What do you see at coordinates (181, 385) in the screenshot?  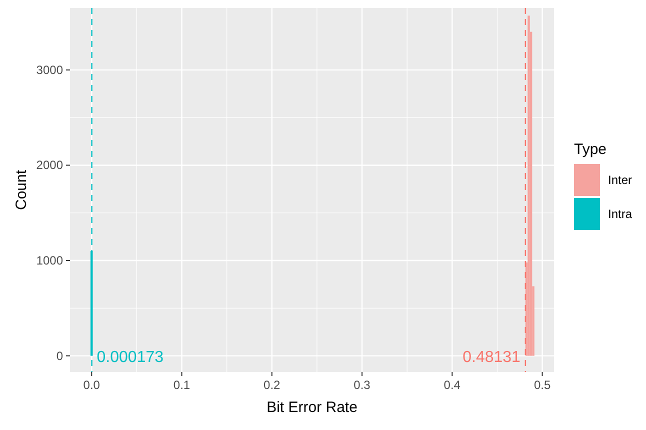 I see `x-tick-label: 0.1` at bounding box center [181, 385].